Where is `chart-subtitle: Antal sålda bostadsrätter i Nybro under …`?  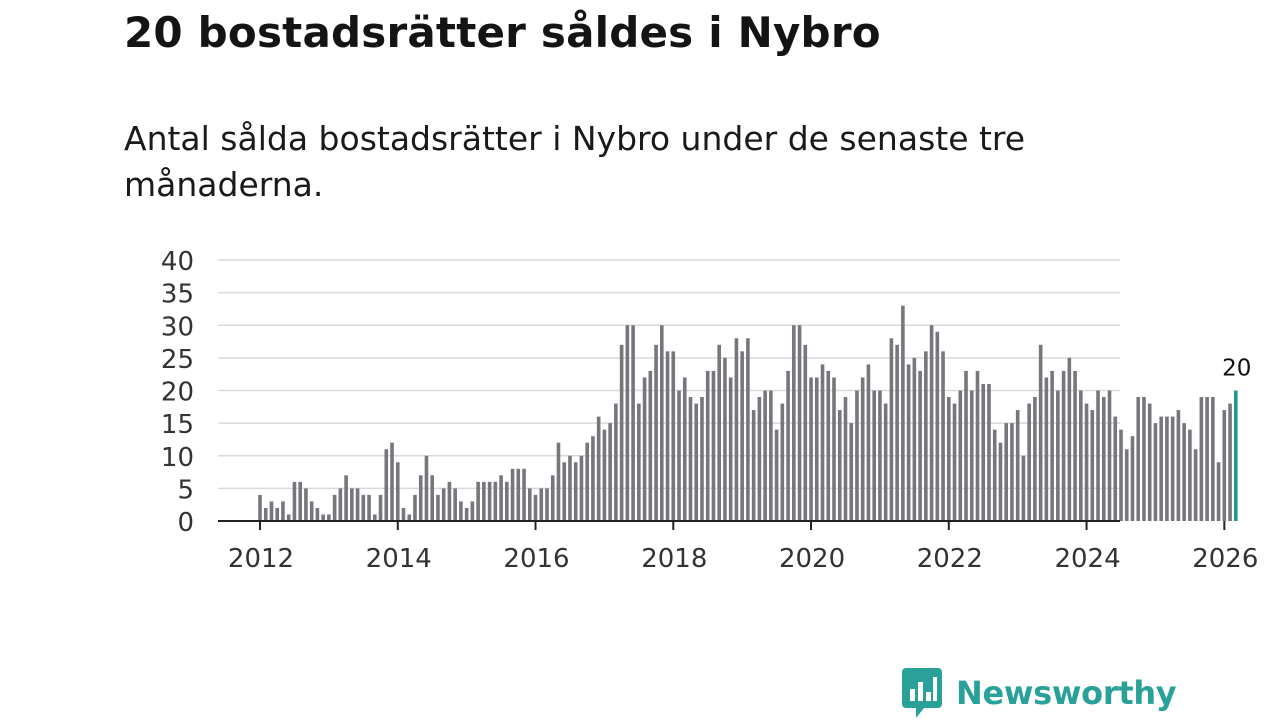 chart-subtitle: Antal sålda bostadsrätter i Nybro under … is located at coordinates (575, 161).